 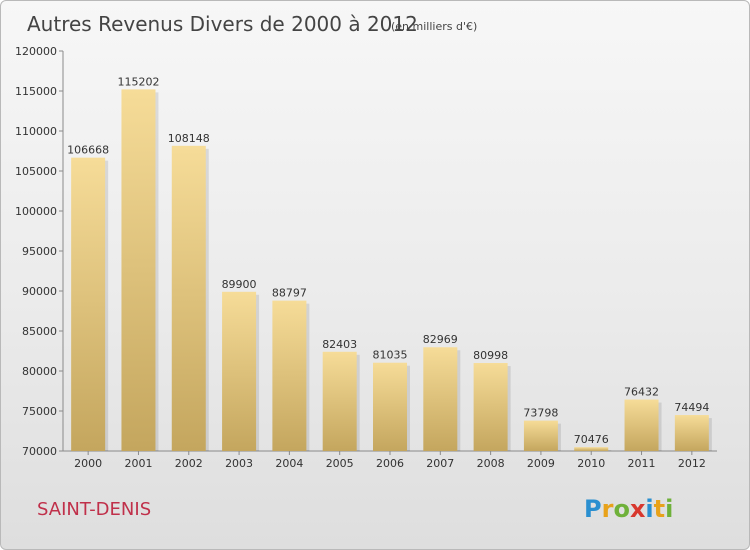 What do you see at coordinates (39, 331) in the screenshot?
I see `y-tick-label: 85000` at bounding box center [39, 331].